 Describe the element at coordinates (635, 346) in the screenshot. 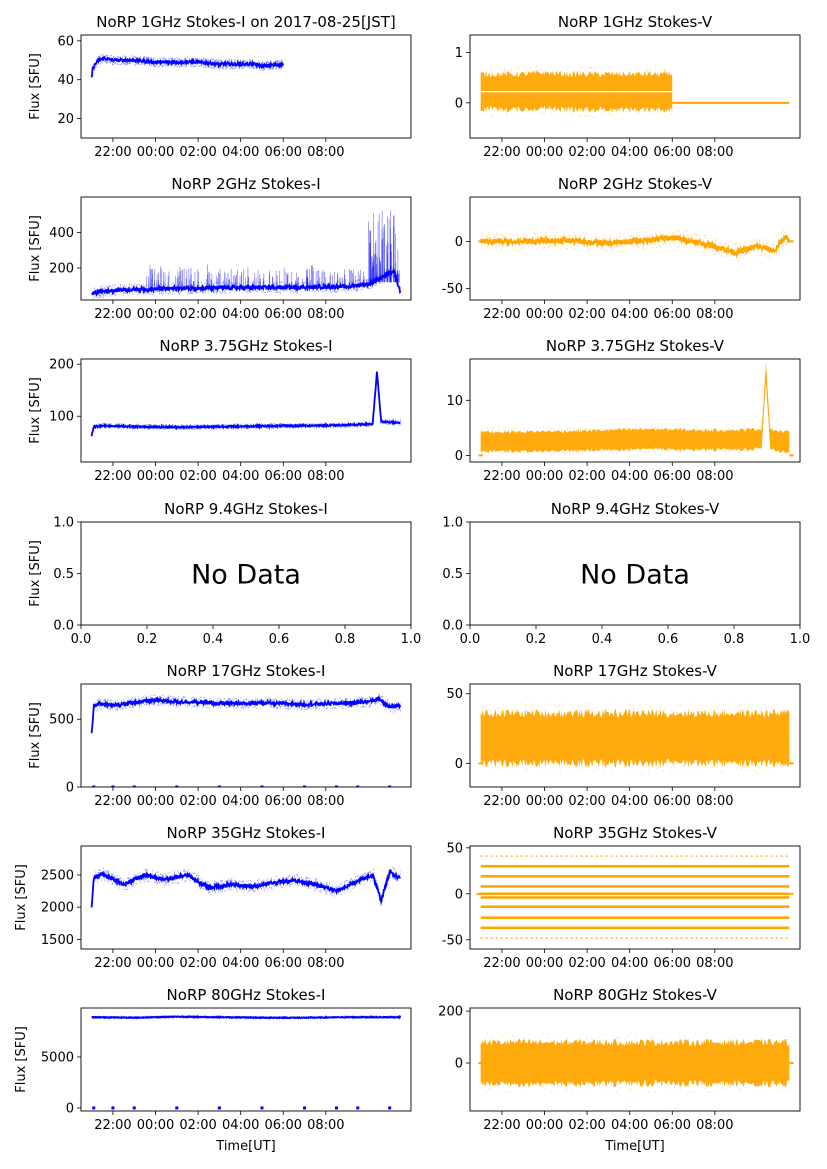

I see `panel-title: NoRP 3.75GHz Stokes-V` at that location.